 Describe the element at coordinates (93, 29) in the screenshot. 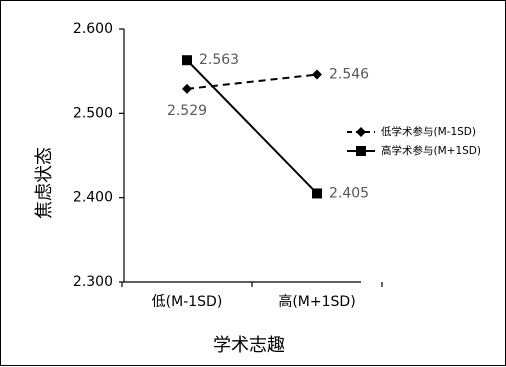

I see `y-tick-label: 2.600` at that location.